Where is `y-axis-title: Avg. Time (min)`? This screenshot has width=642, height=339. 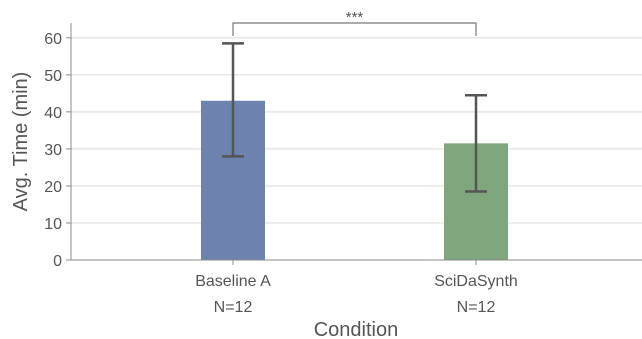
y-axis-title: Avg. Time (min) is located at coordinates (21, 142).